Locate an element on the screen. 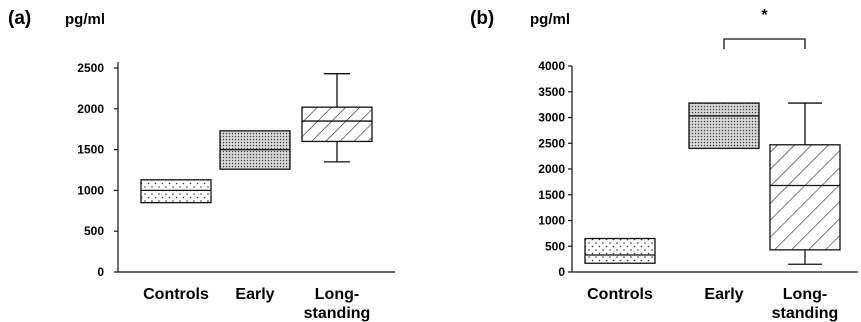 Image resolution: width=861 pixels, height=322 pixels. y-axis-ticks: 0 500 1000 1500 2000 2500 is located at coordinates (97, 170).